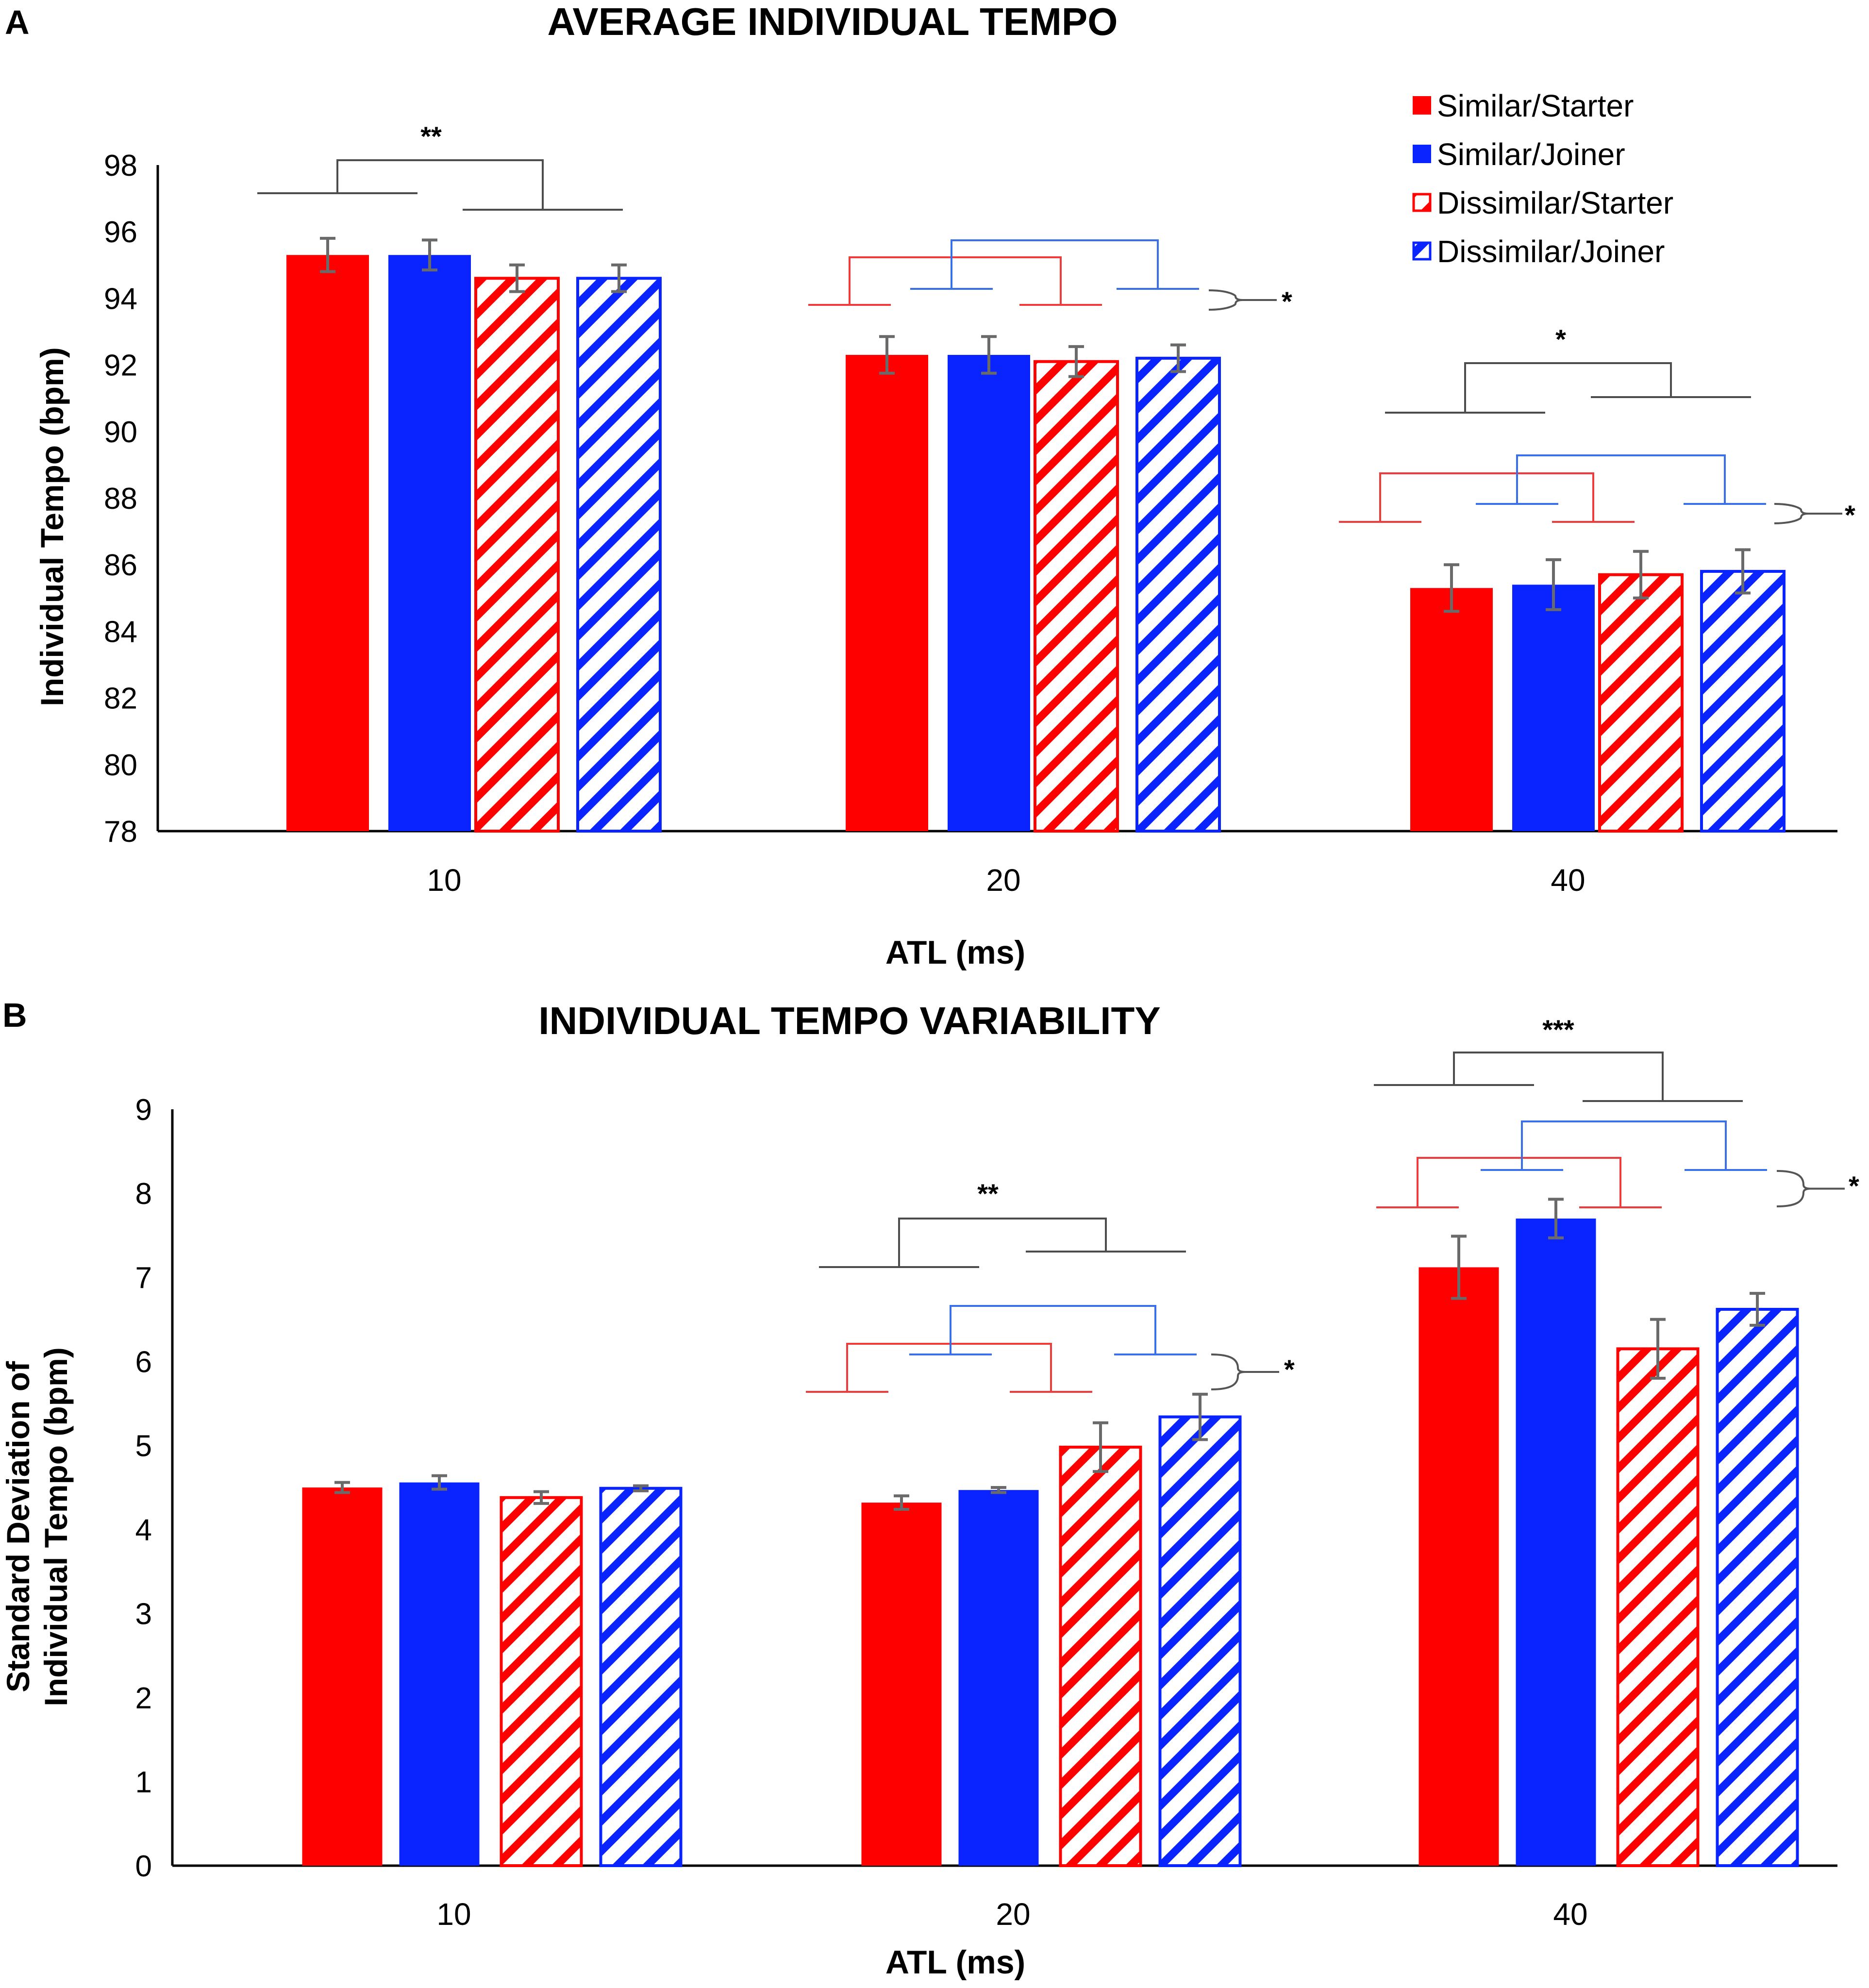  What do you see at coordinates (1850, 515) in the screenshot?
I see `panel-a-group-40-significance-2: *` at bounding box center [1850, 515].